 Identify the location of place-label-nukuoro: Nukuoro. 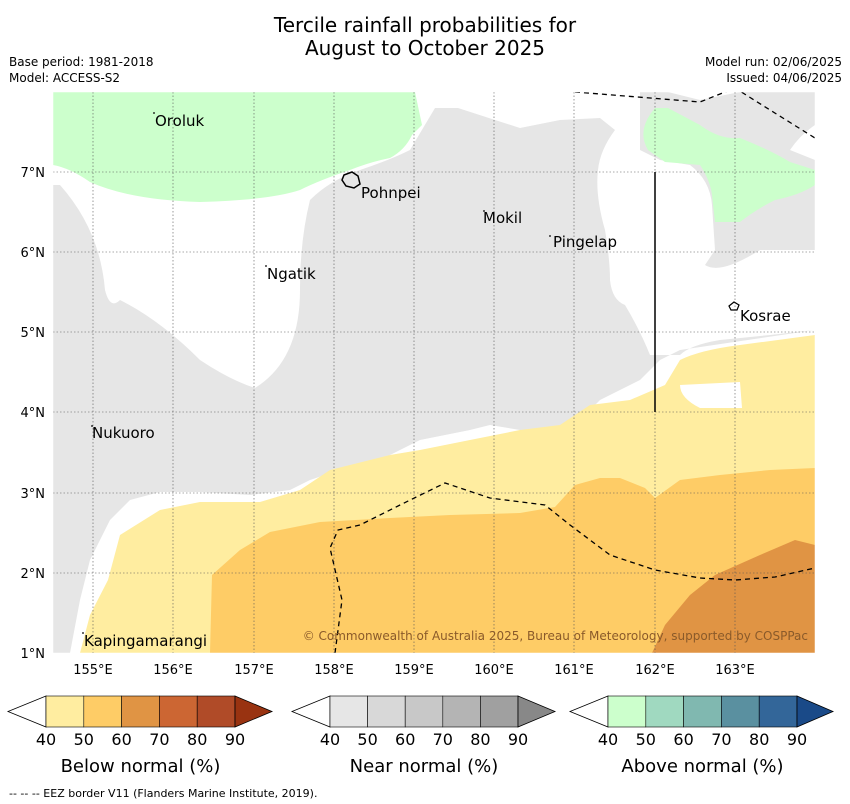
(123, 433).